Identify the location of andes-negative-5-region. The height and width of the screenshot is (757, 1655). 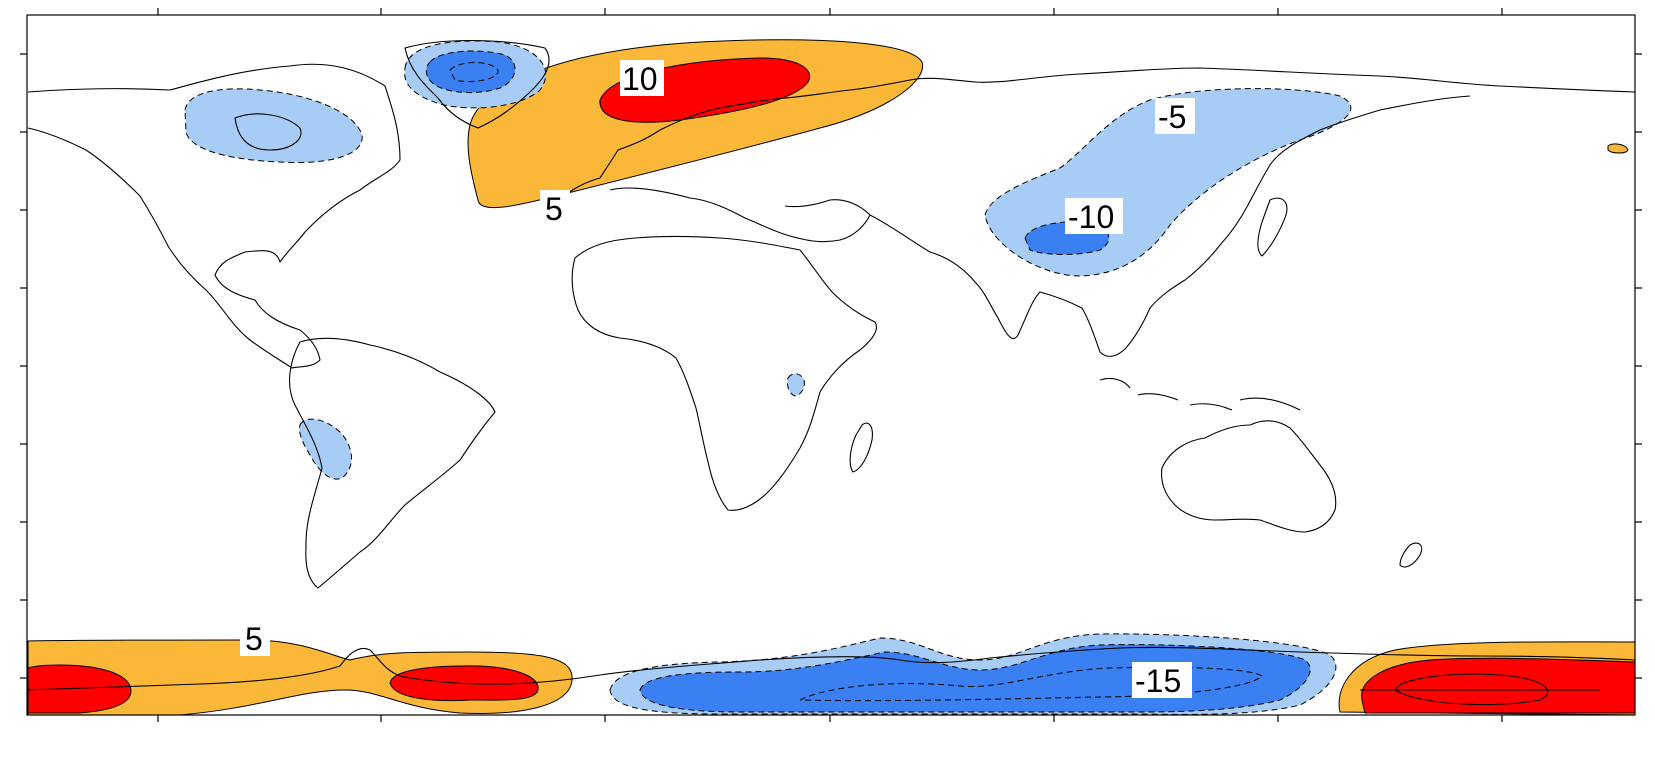
(325, 449).